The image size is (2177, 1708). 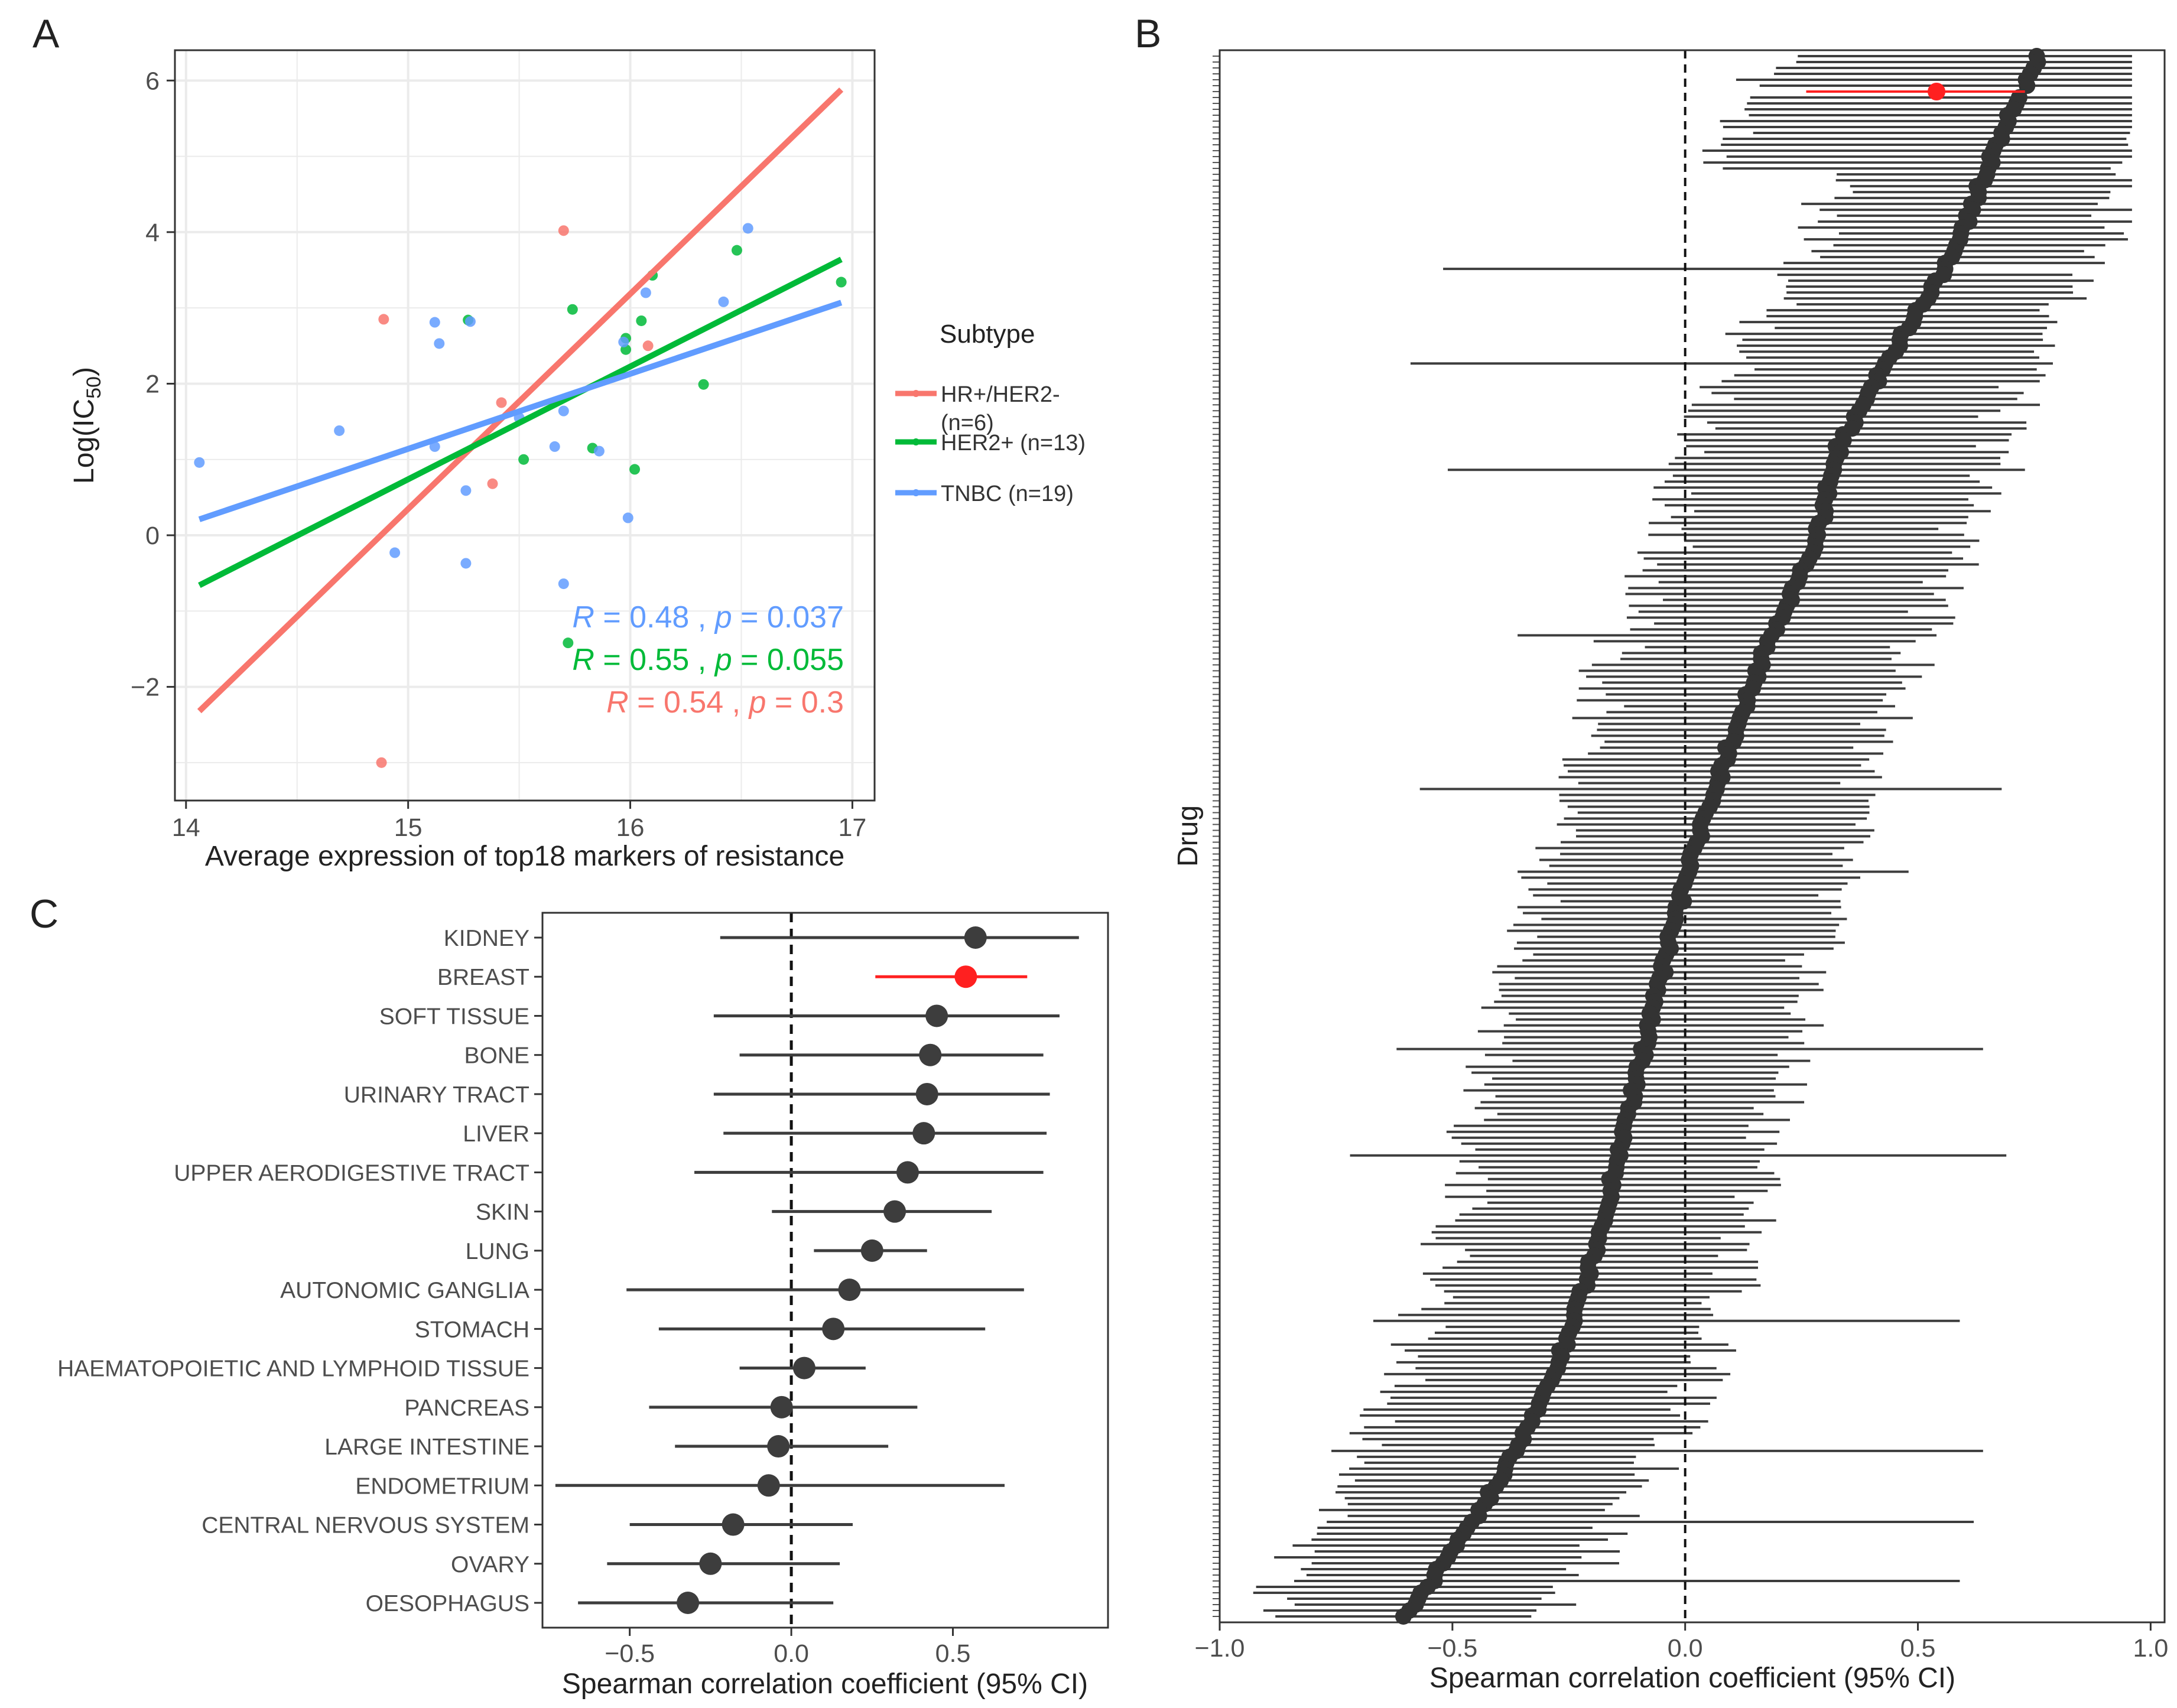 I want to click on tissue-row: KIDNEY, so click(x=761, y=938).